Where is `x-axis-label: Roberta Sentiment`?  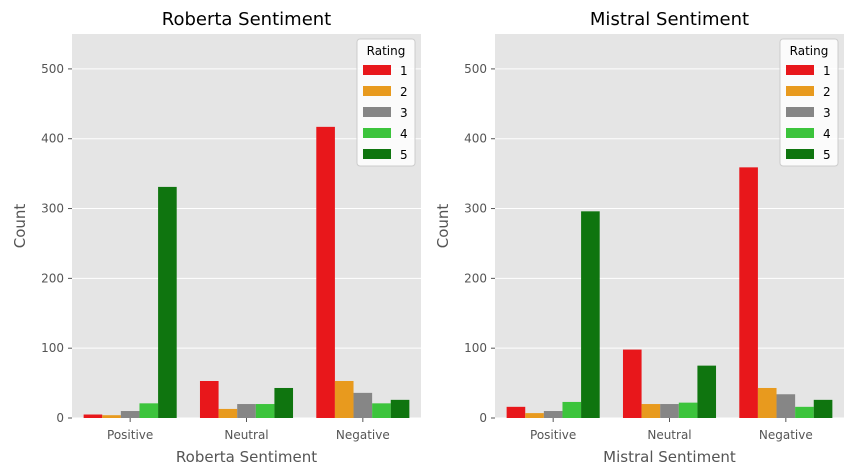
x-axis-label: Roberta Sentiment is located at coordinates (246, 457).